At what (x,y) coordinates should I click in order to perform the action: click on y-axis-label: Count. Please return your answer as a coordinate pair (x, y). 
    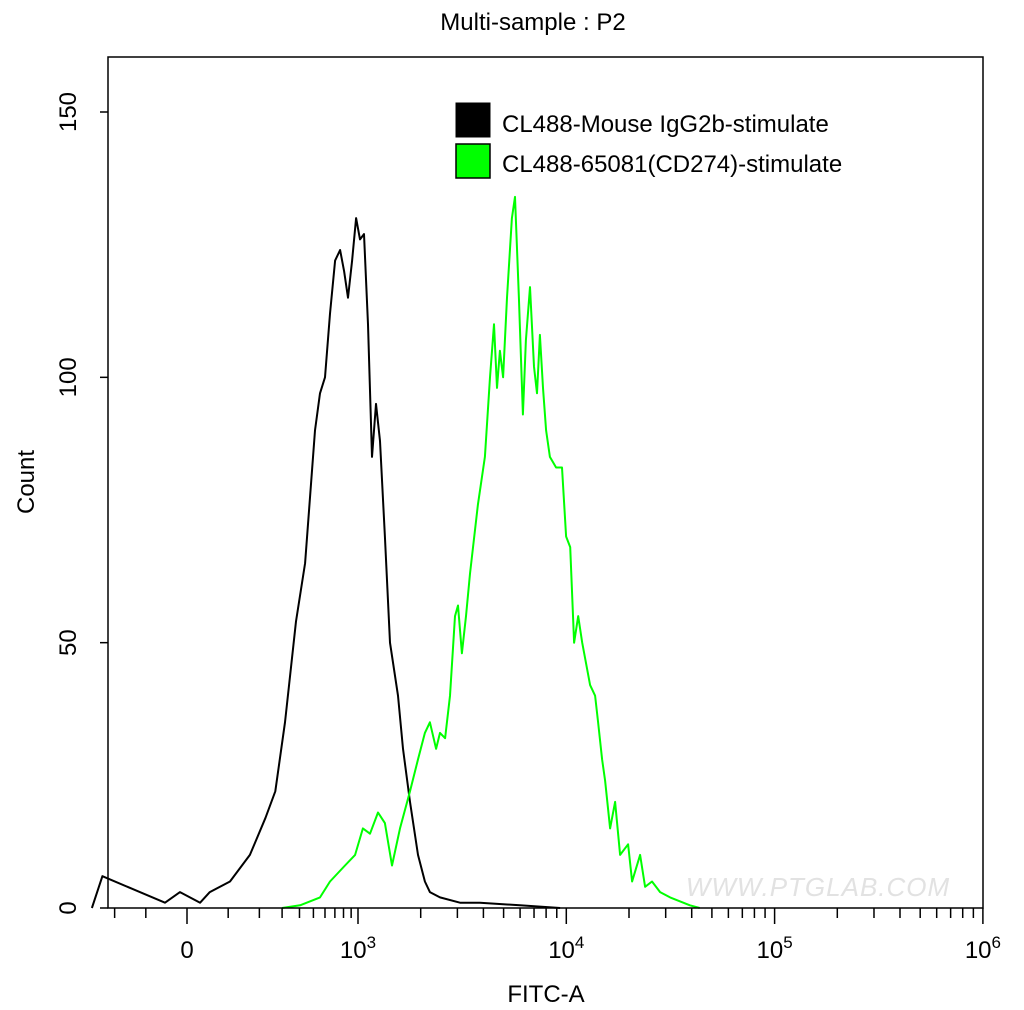
    Looking at the image, I should click on (26, 482).